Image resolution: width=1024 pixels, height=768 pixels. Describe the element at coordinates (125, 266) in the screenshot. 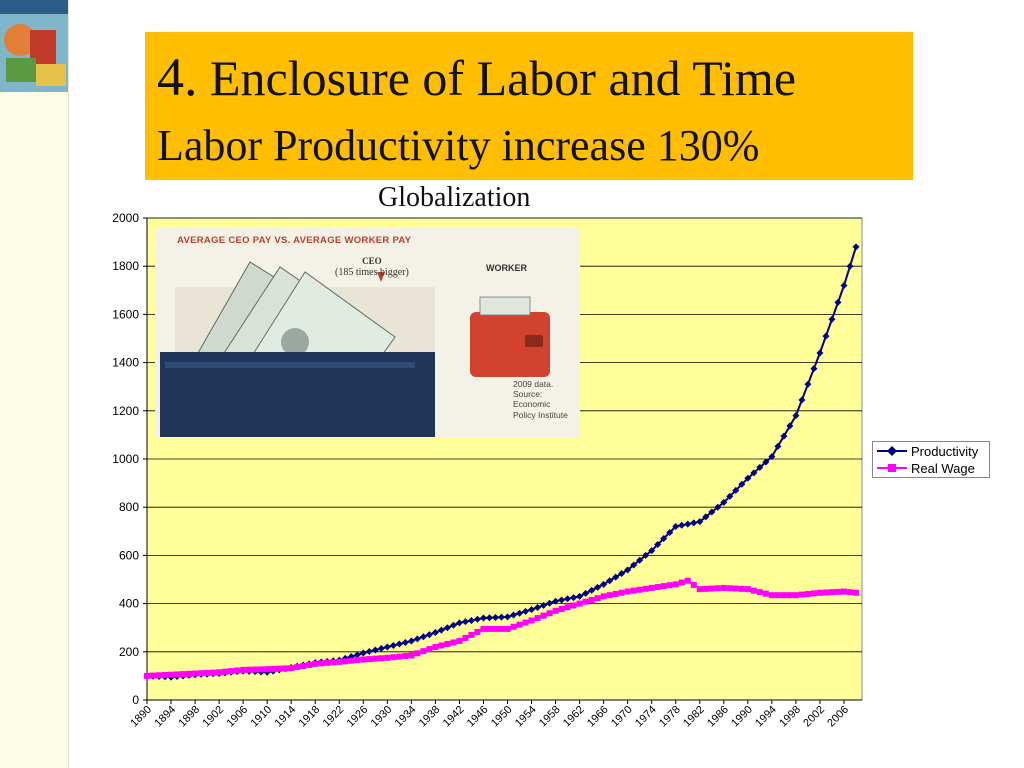

I see `y-tick-label: 1800` at that location.